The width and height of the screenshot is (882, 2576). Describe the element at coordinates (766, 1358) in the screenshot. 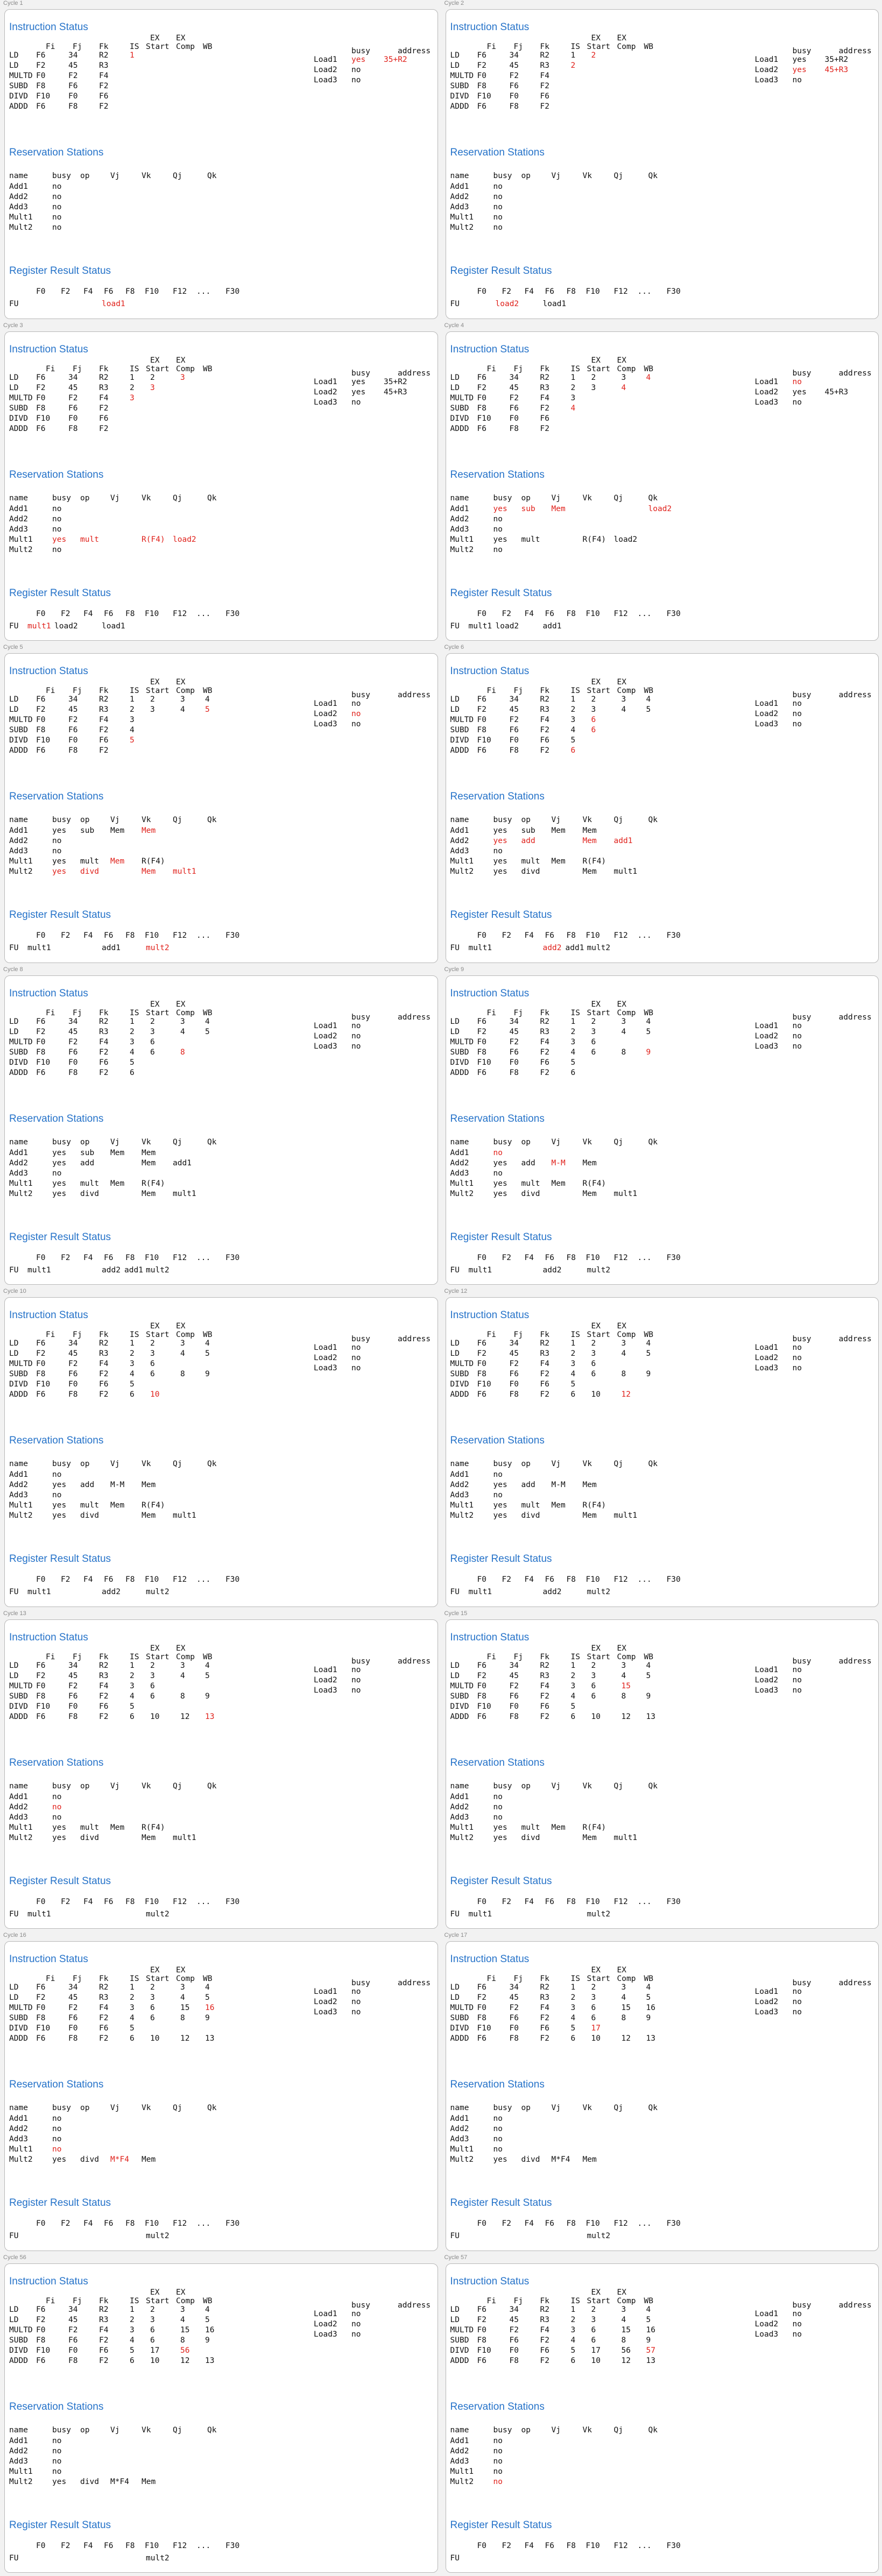

I see `load-name: Load2` at that location.